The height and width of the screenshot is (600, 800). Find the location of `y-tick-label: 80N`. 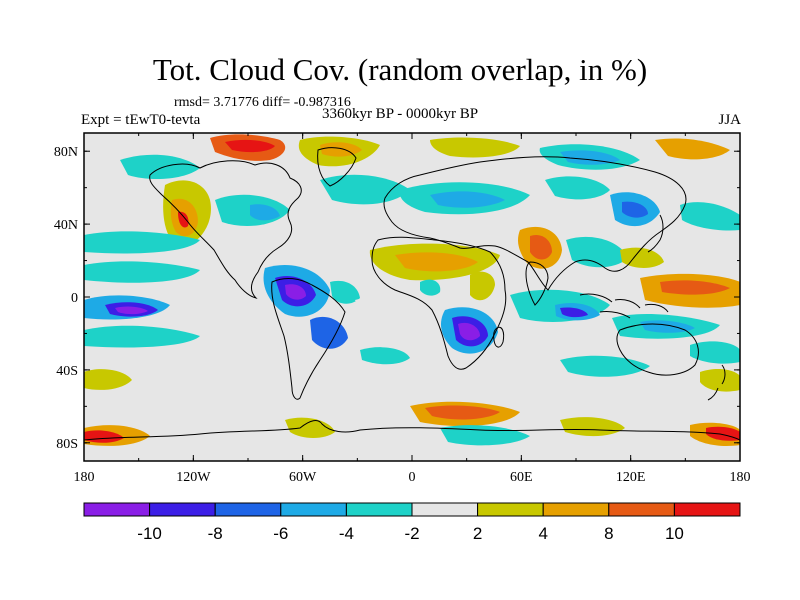

y-tick-label: 80N is located at coordinates (66, 152).